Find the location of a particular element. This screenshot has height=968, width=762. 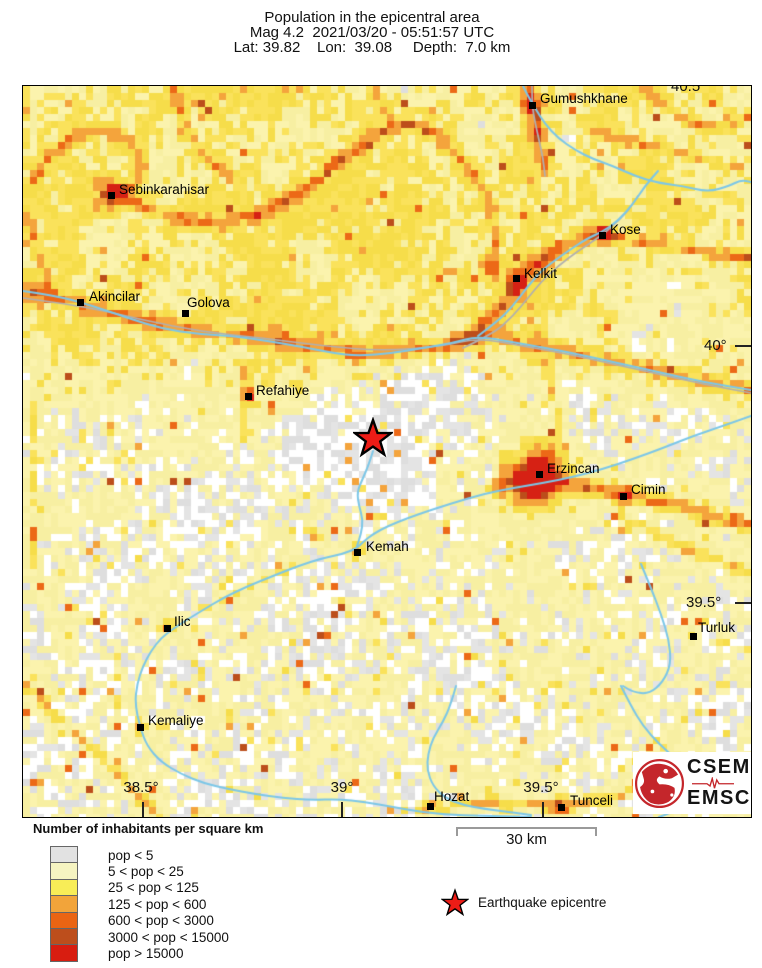

legend-label-5: 3000 < pop < 15000 is located at coordinates (168, 937).